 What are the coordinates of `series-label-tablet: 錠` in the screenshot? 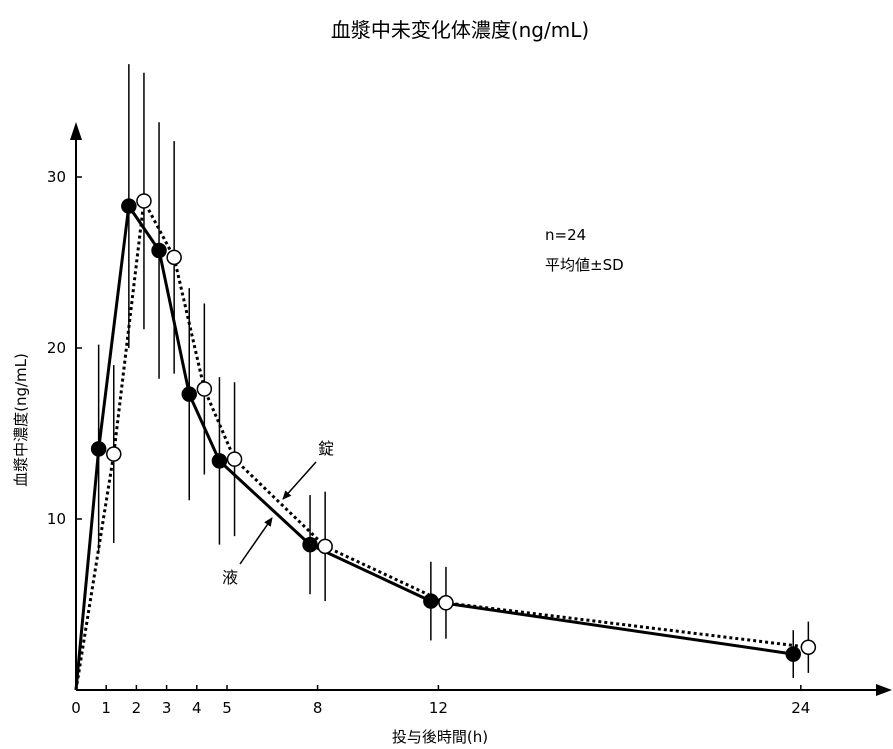 It's located at (326, 448).